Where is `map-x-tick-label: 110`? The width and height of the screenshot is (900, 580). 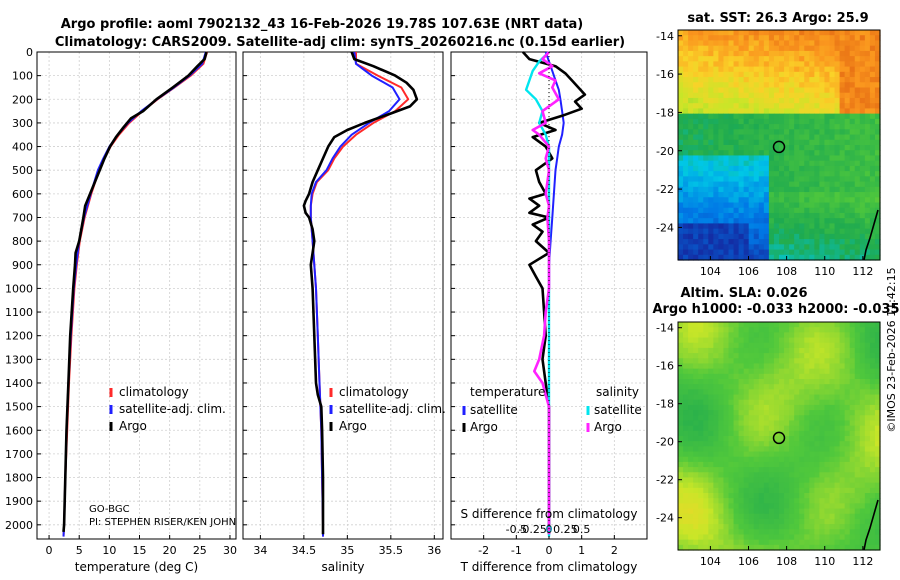
map-x-tick-label: 110 is located at coordinates (824, 271).